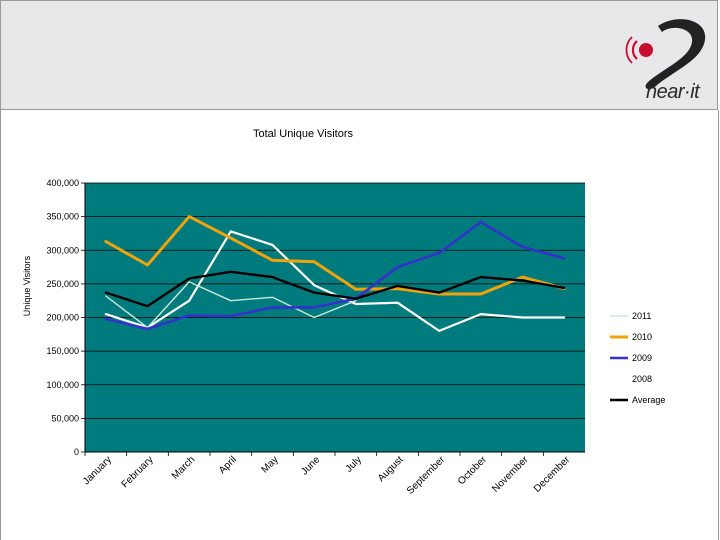 The height and width of the screenshot is (540, 720). Describe the element at coordinates (65, 418) in the screenshot. I see `y-tick-label: 50,000` at that location.